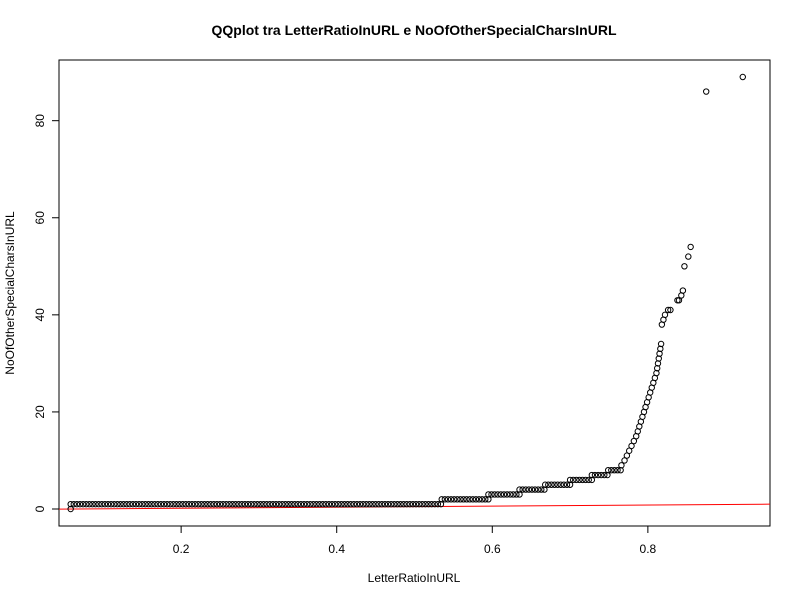 This screenshot has width=800, height=600. I want to click on y-axis-label: NoOfOtherSpecialCharsInURL, so click(10, 293).